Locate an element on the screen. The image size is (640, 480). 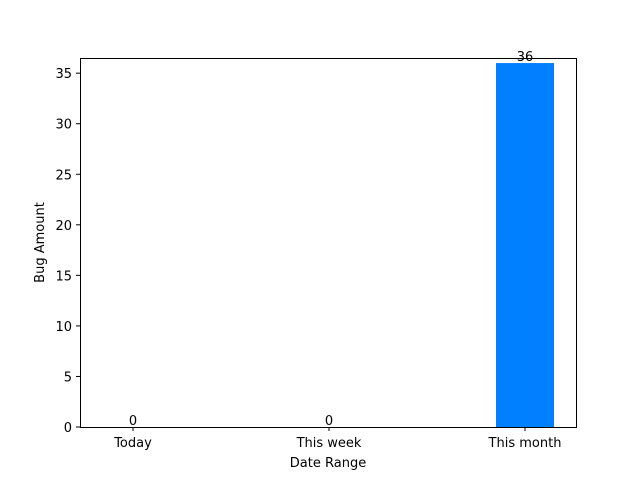
y-ticks-group: 0 5 10 15 20 25 30 35 is located at coordinates (67, 251).